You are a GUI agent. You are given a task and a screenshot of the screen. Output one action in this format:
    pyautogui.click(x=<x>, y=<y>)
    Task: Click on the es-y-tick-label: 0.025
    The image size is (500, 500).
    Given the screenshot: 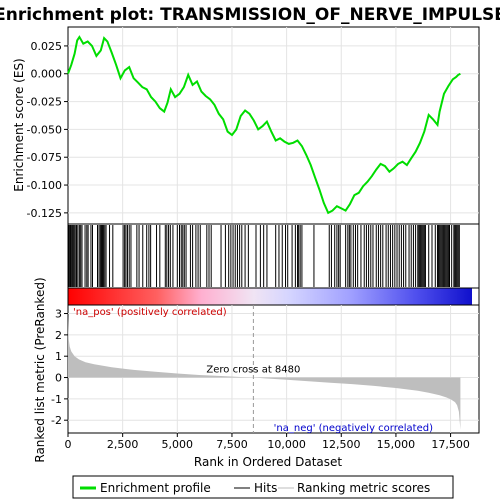 What is the action you would take?
    pyautogui.click(x=47, y=46)
    